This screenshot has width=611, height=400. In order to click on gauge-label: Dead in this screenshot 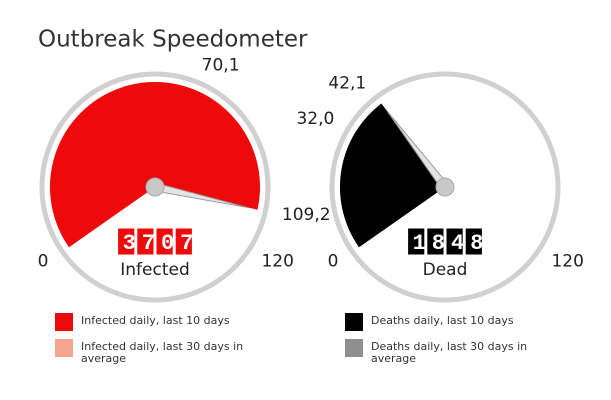, I will do `click(445, 270)`.